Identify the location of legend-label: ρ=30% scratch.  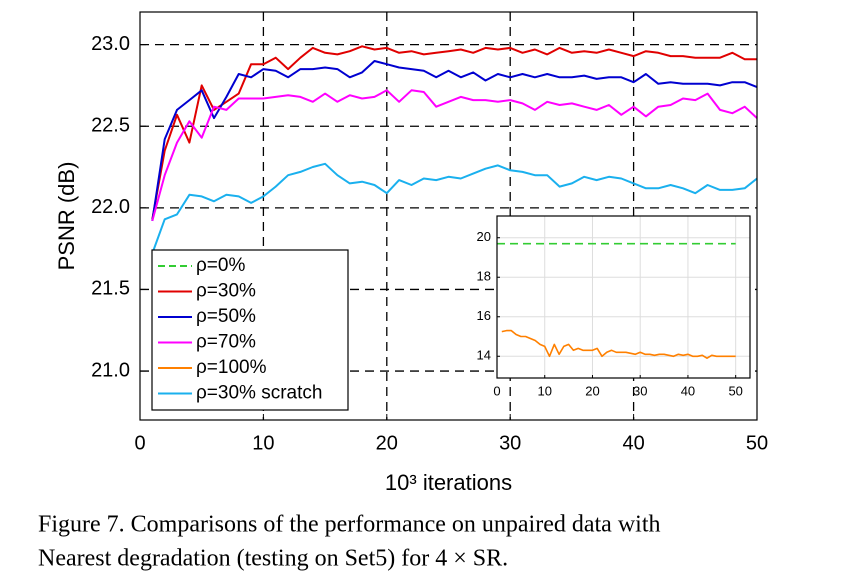
(259, 393).